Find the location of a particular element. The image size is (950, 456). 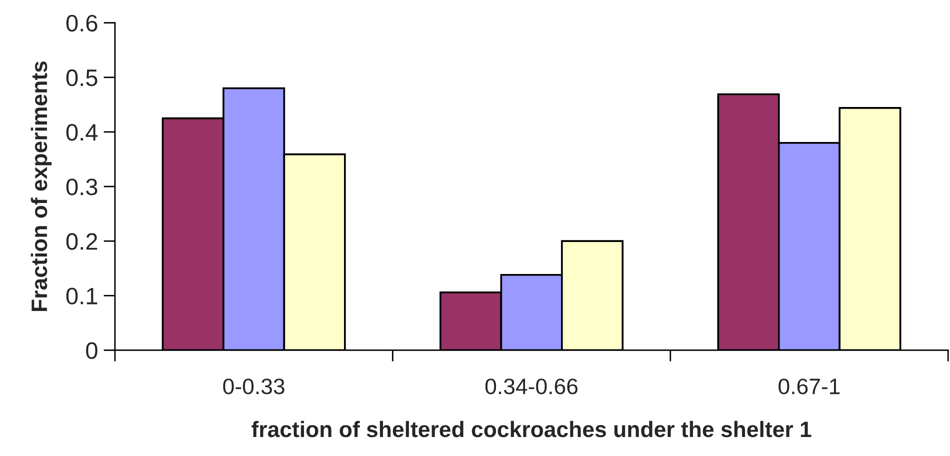

x-tick-label: 0-0.33 is located at coordinates (253, 386).